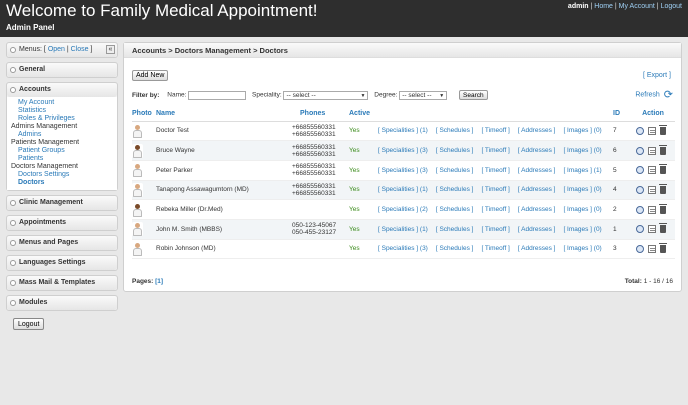 This screenshot has width=688, height=405. Describe the element at coordinates (110, 49) in the screenshot. I see `collapse-icon: «` at that location.